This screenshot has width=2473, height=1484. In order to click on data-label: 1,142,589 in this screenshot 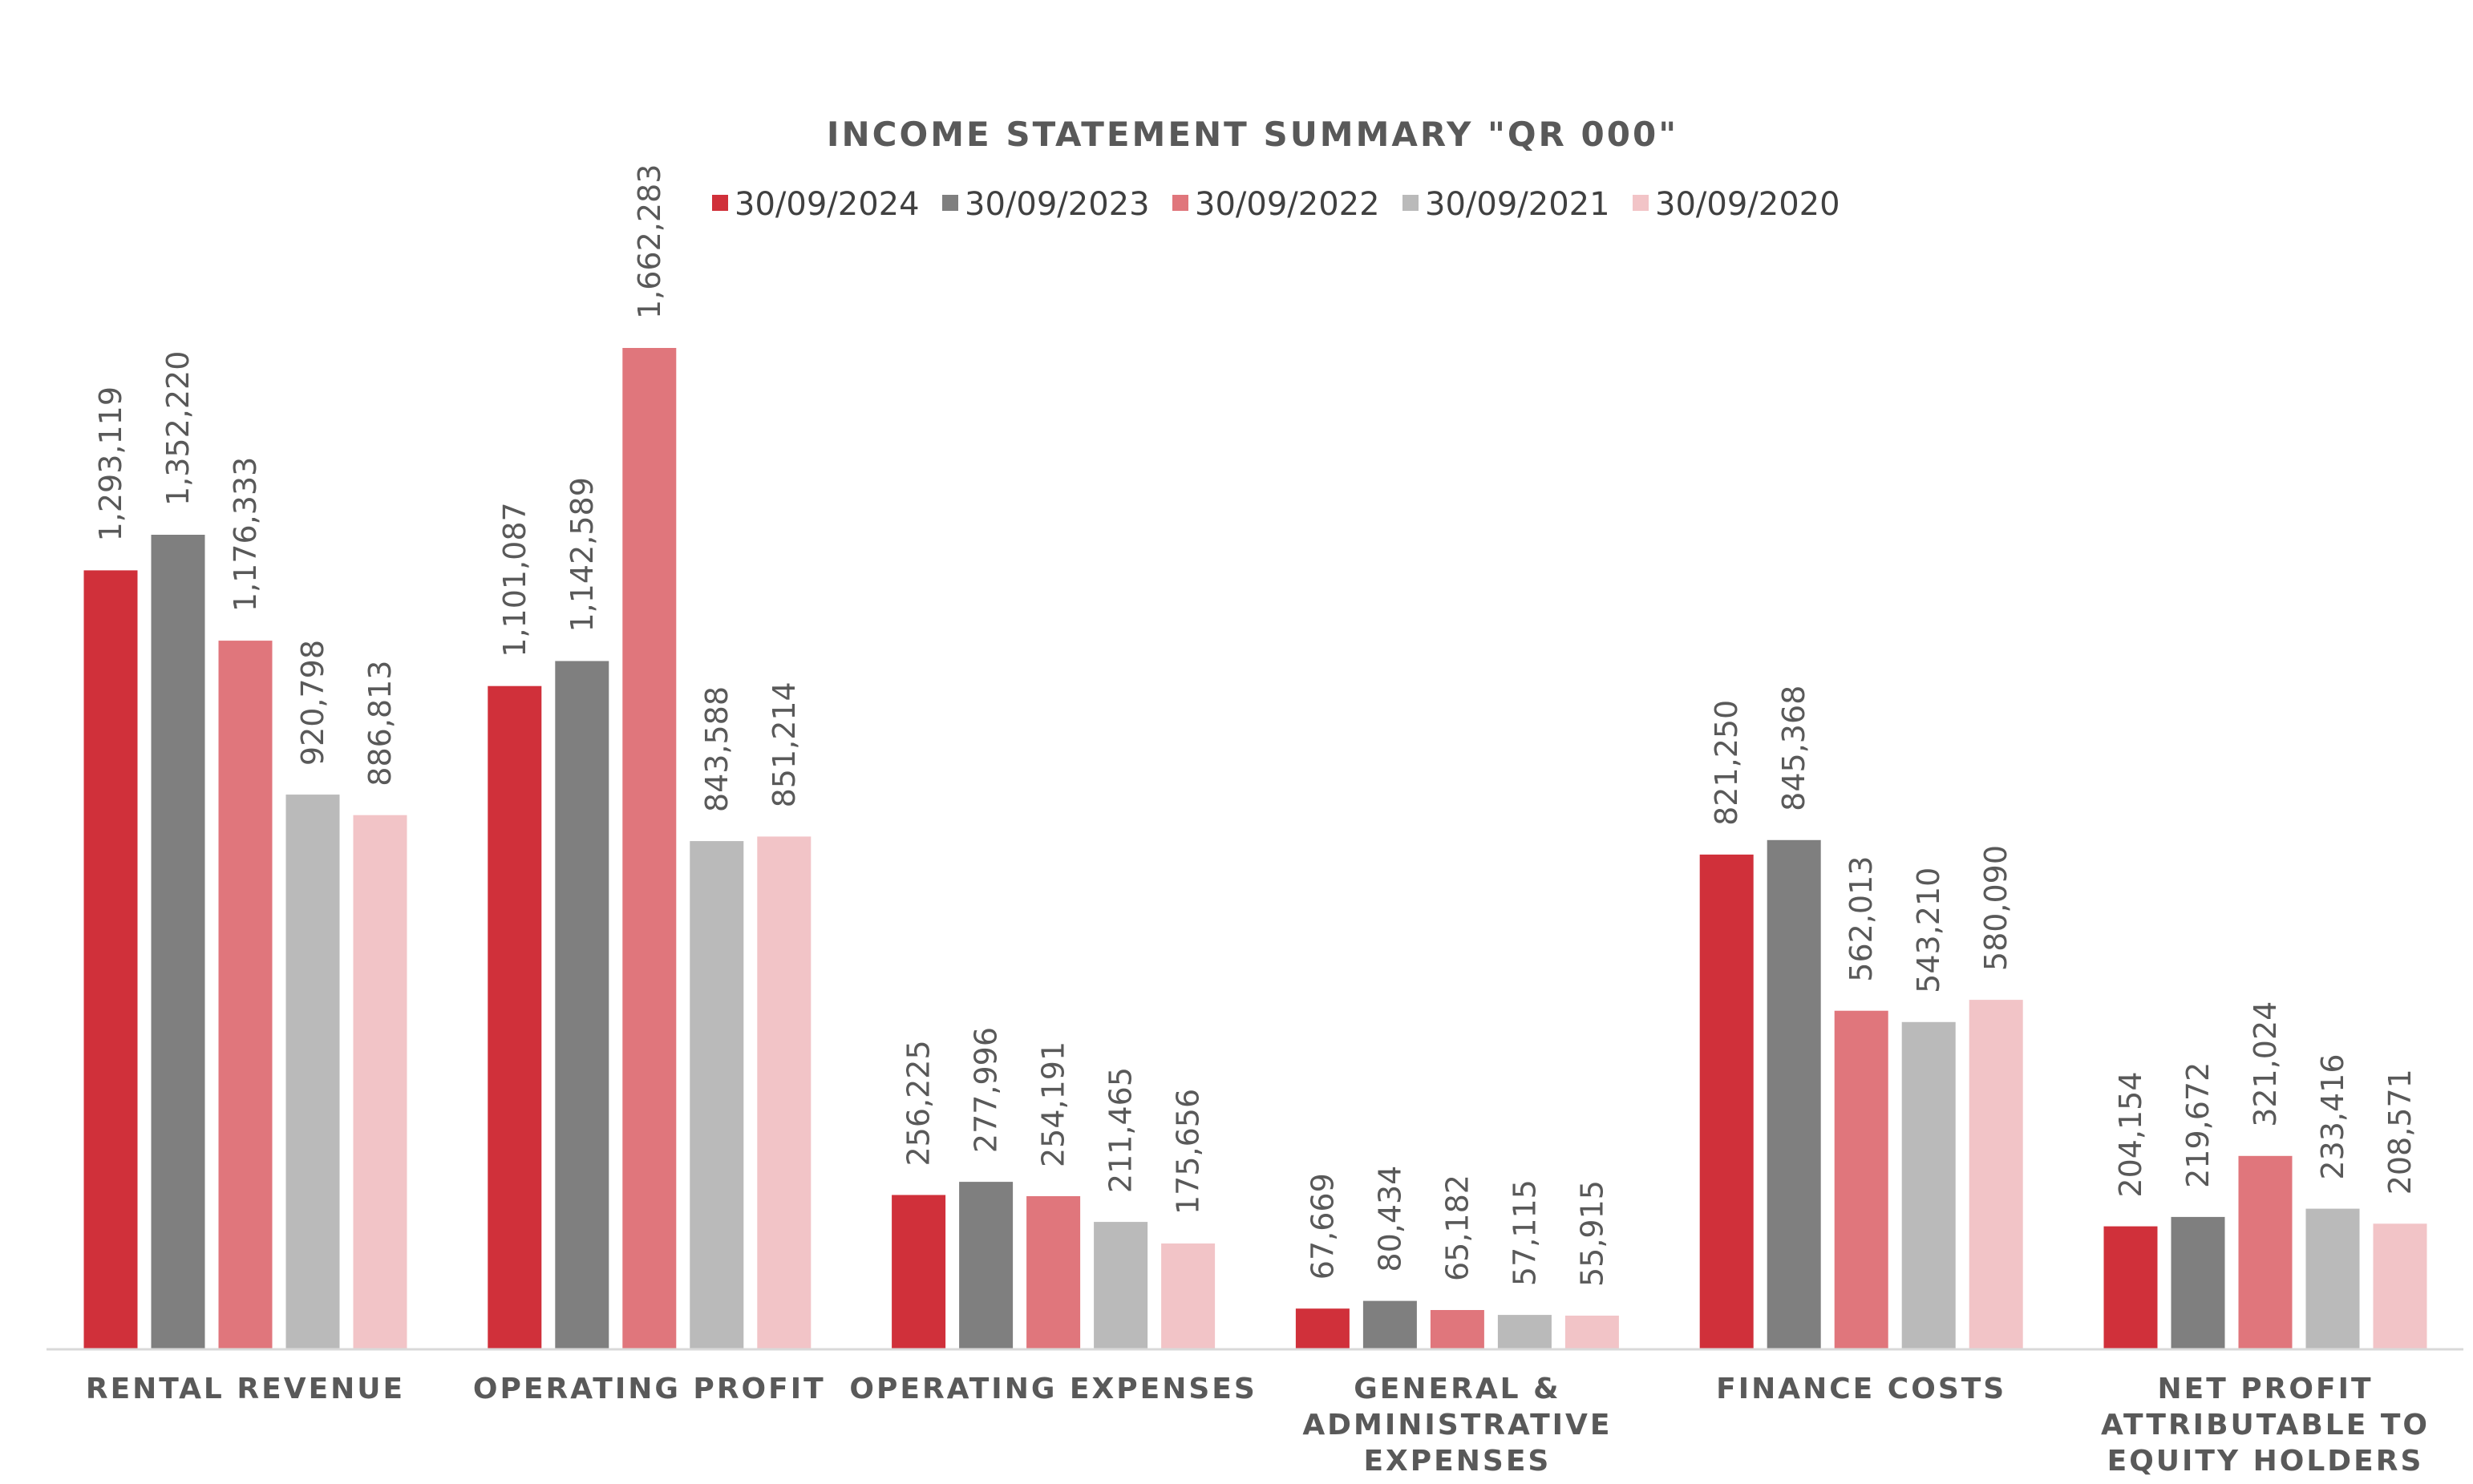, I will do `click(582, 554)`.